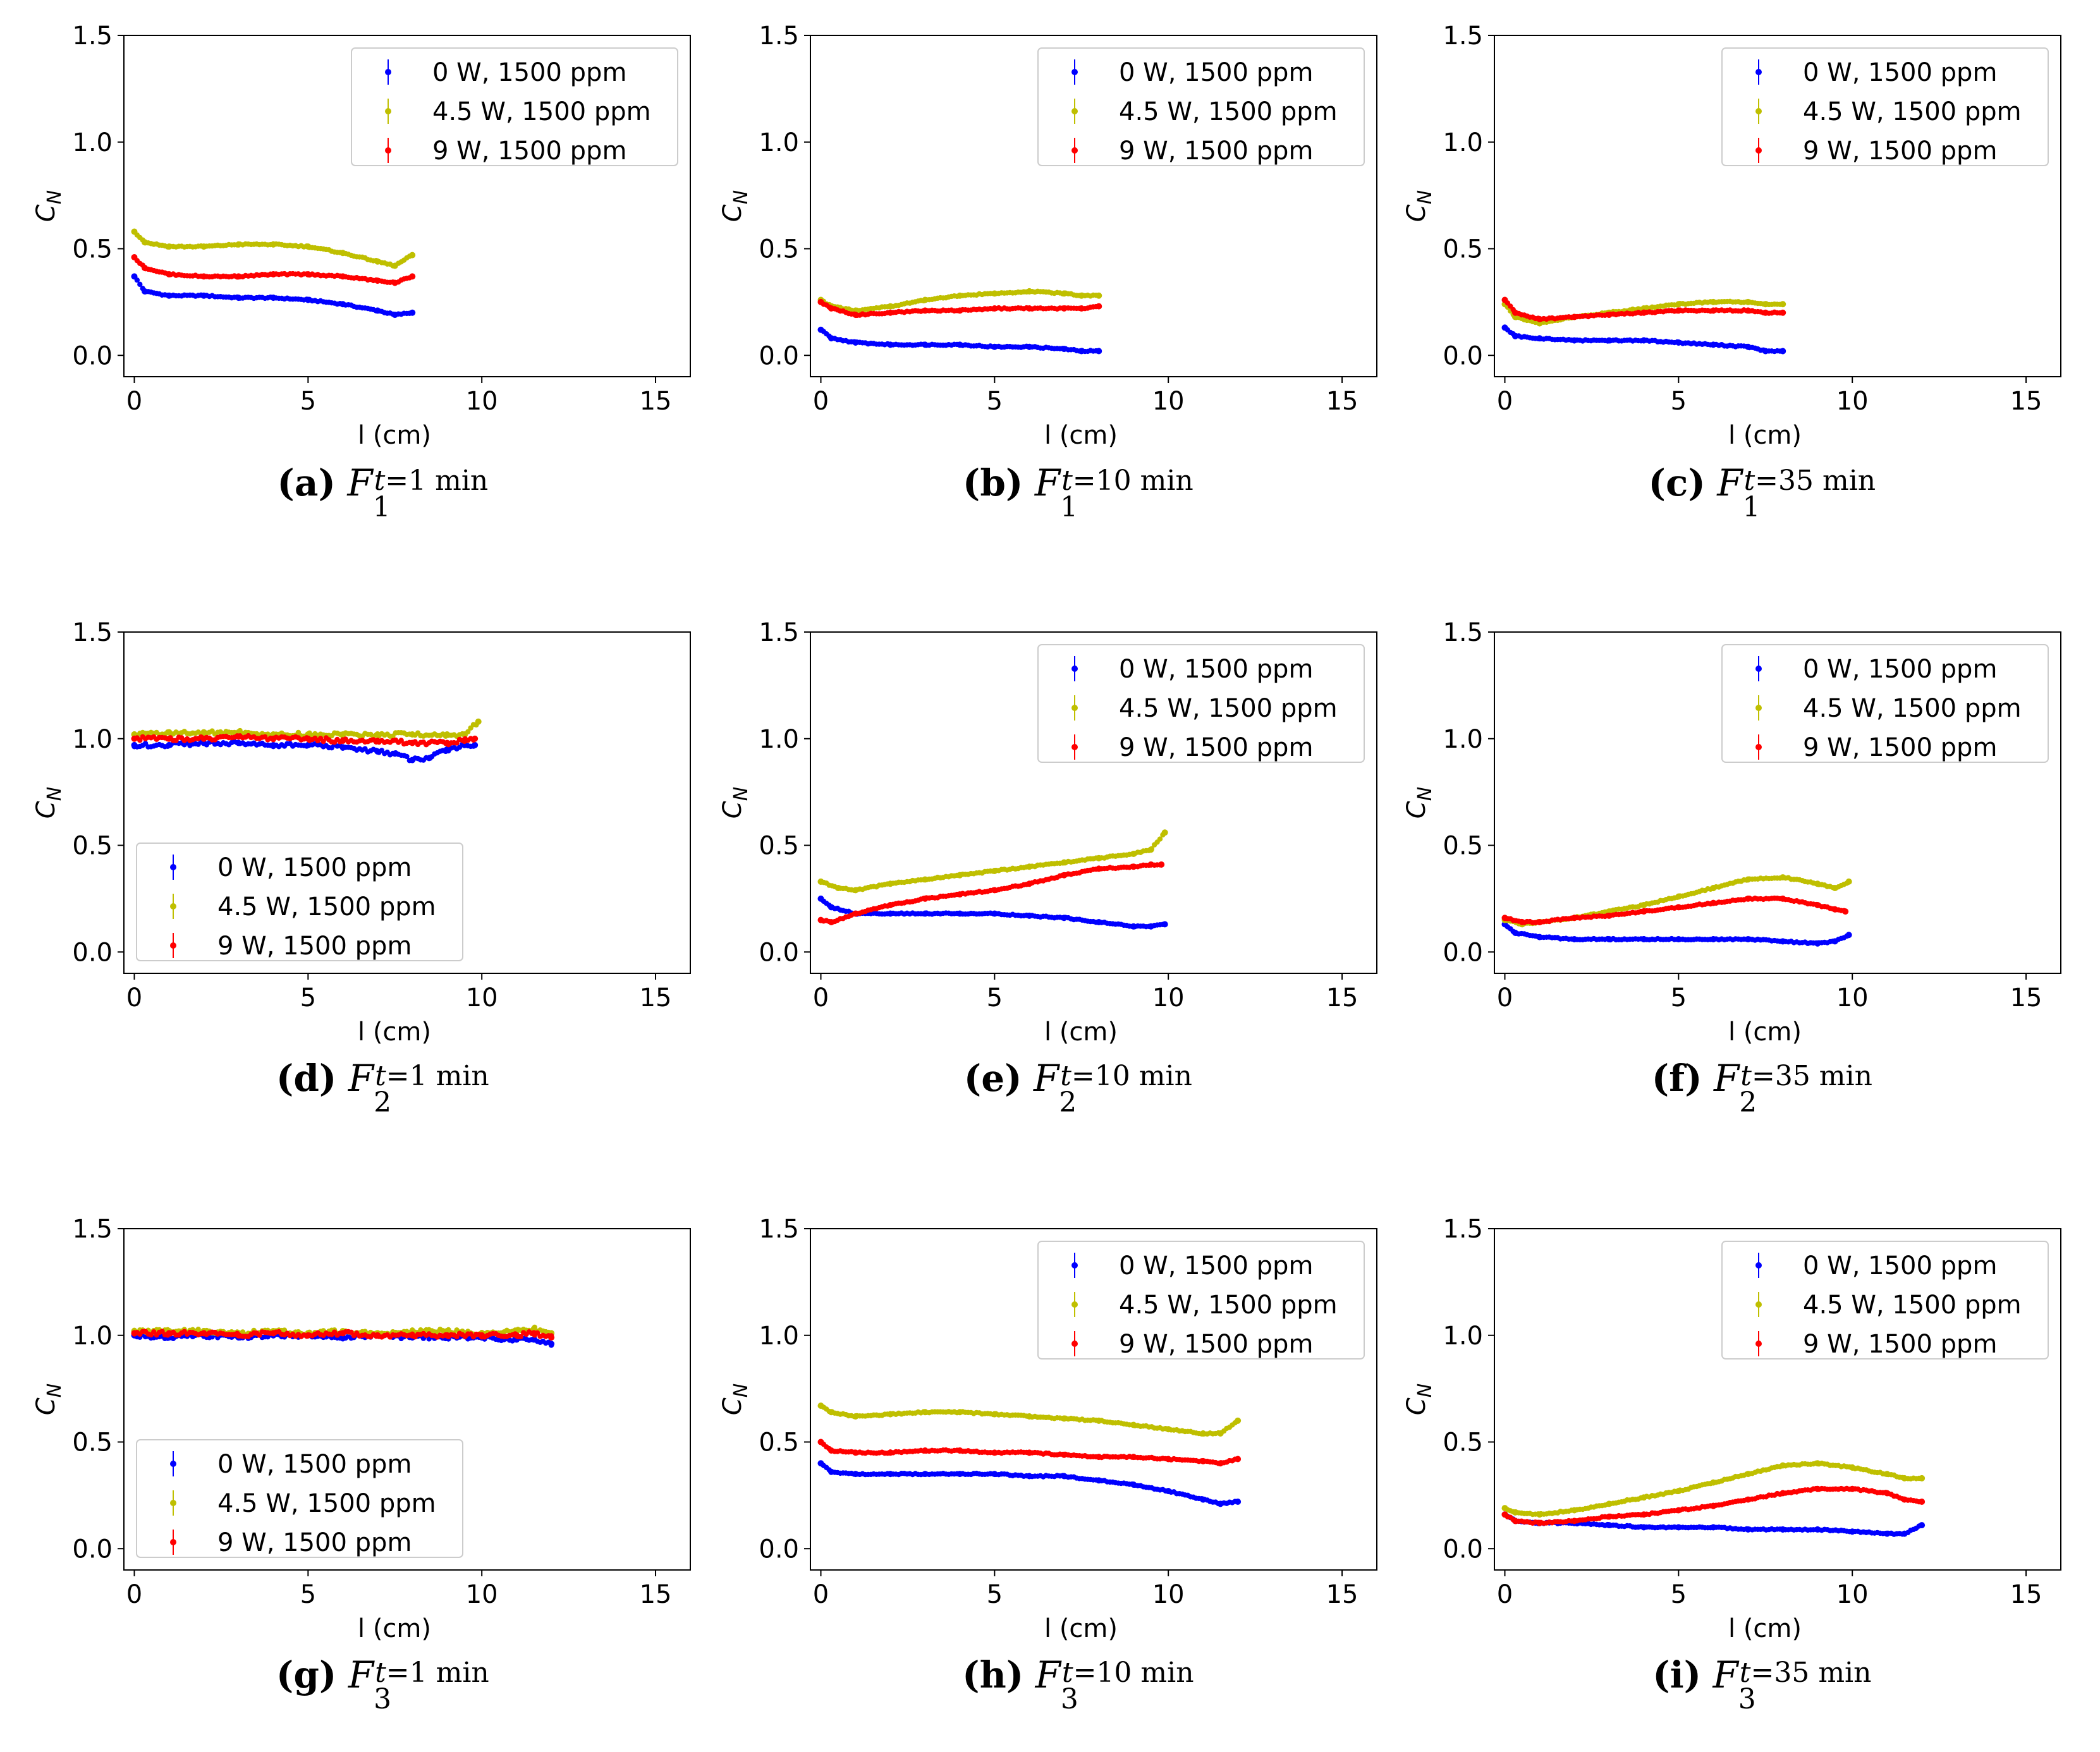  Describe the element at coordinates (92, 1442) in the screenshot. I see `y-tick-label: 0.5` at that location.